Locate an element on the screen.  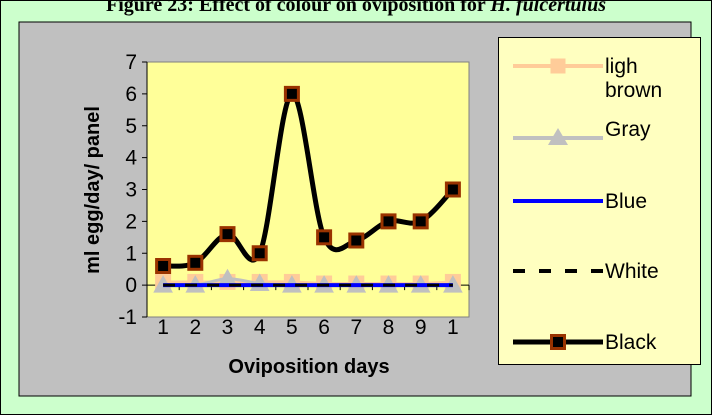
y-tick-label: 0 is located at coordinates (131, 285).